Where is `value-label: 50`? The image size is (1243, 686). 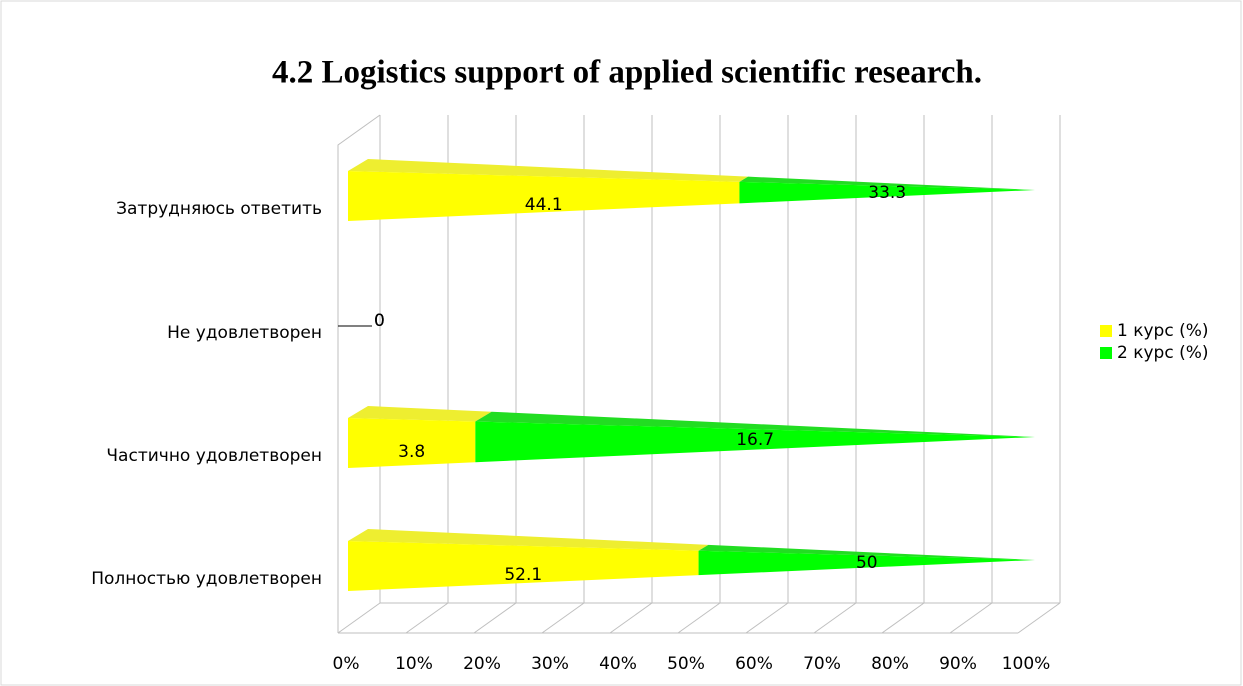
value-label: 50 is located at coordinates (867, 563).